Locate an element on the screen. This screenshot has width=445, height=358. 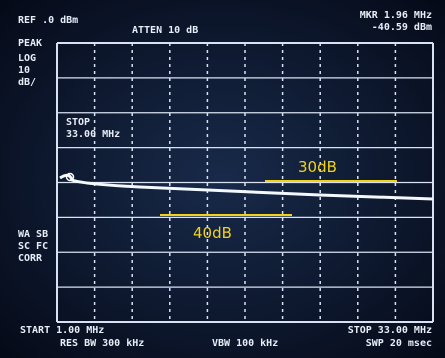
scale: LOG is located at coordinates (27, 58).